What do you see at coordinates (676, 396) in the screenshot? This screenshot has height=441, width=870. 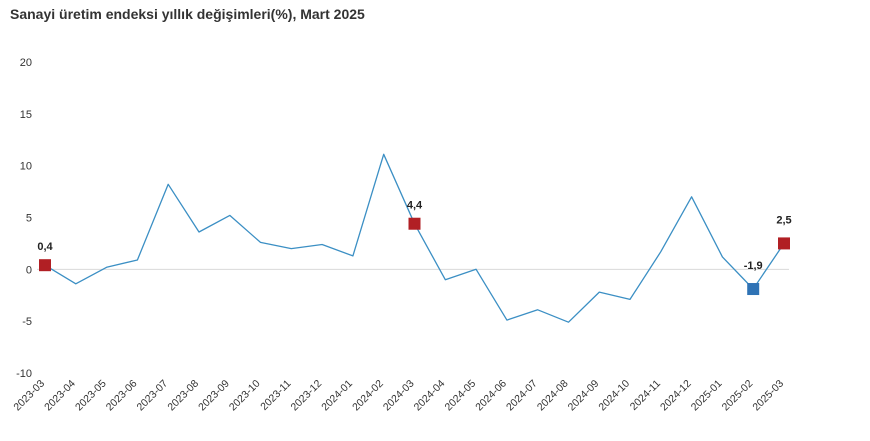 I see `x-tick-label: 2024-12` at bounding box center [676, 396].